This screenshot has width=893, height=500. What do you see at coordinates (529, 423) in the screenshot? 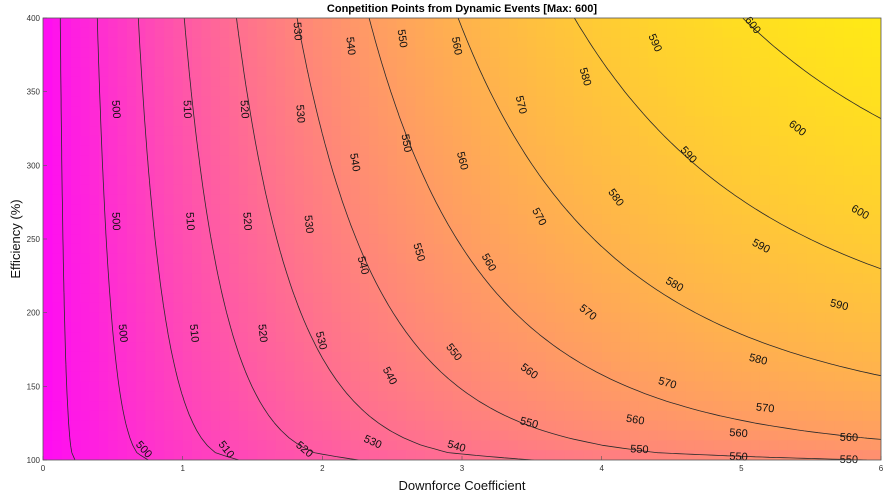
I see `contour-label-text: 550` at bounding box center [529, 423].